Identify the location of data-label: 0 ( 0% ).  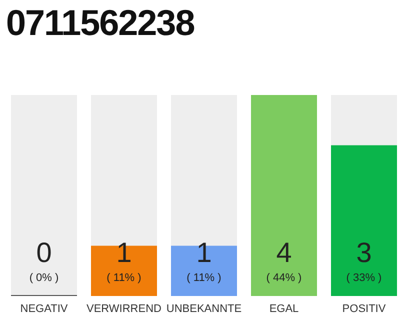
(44, 260).